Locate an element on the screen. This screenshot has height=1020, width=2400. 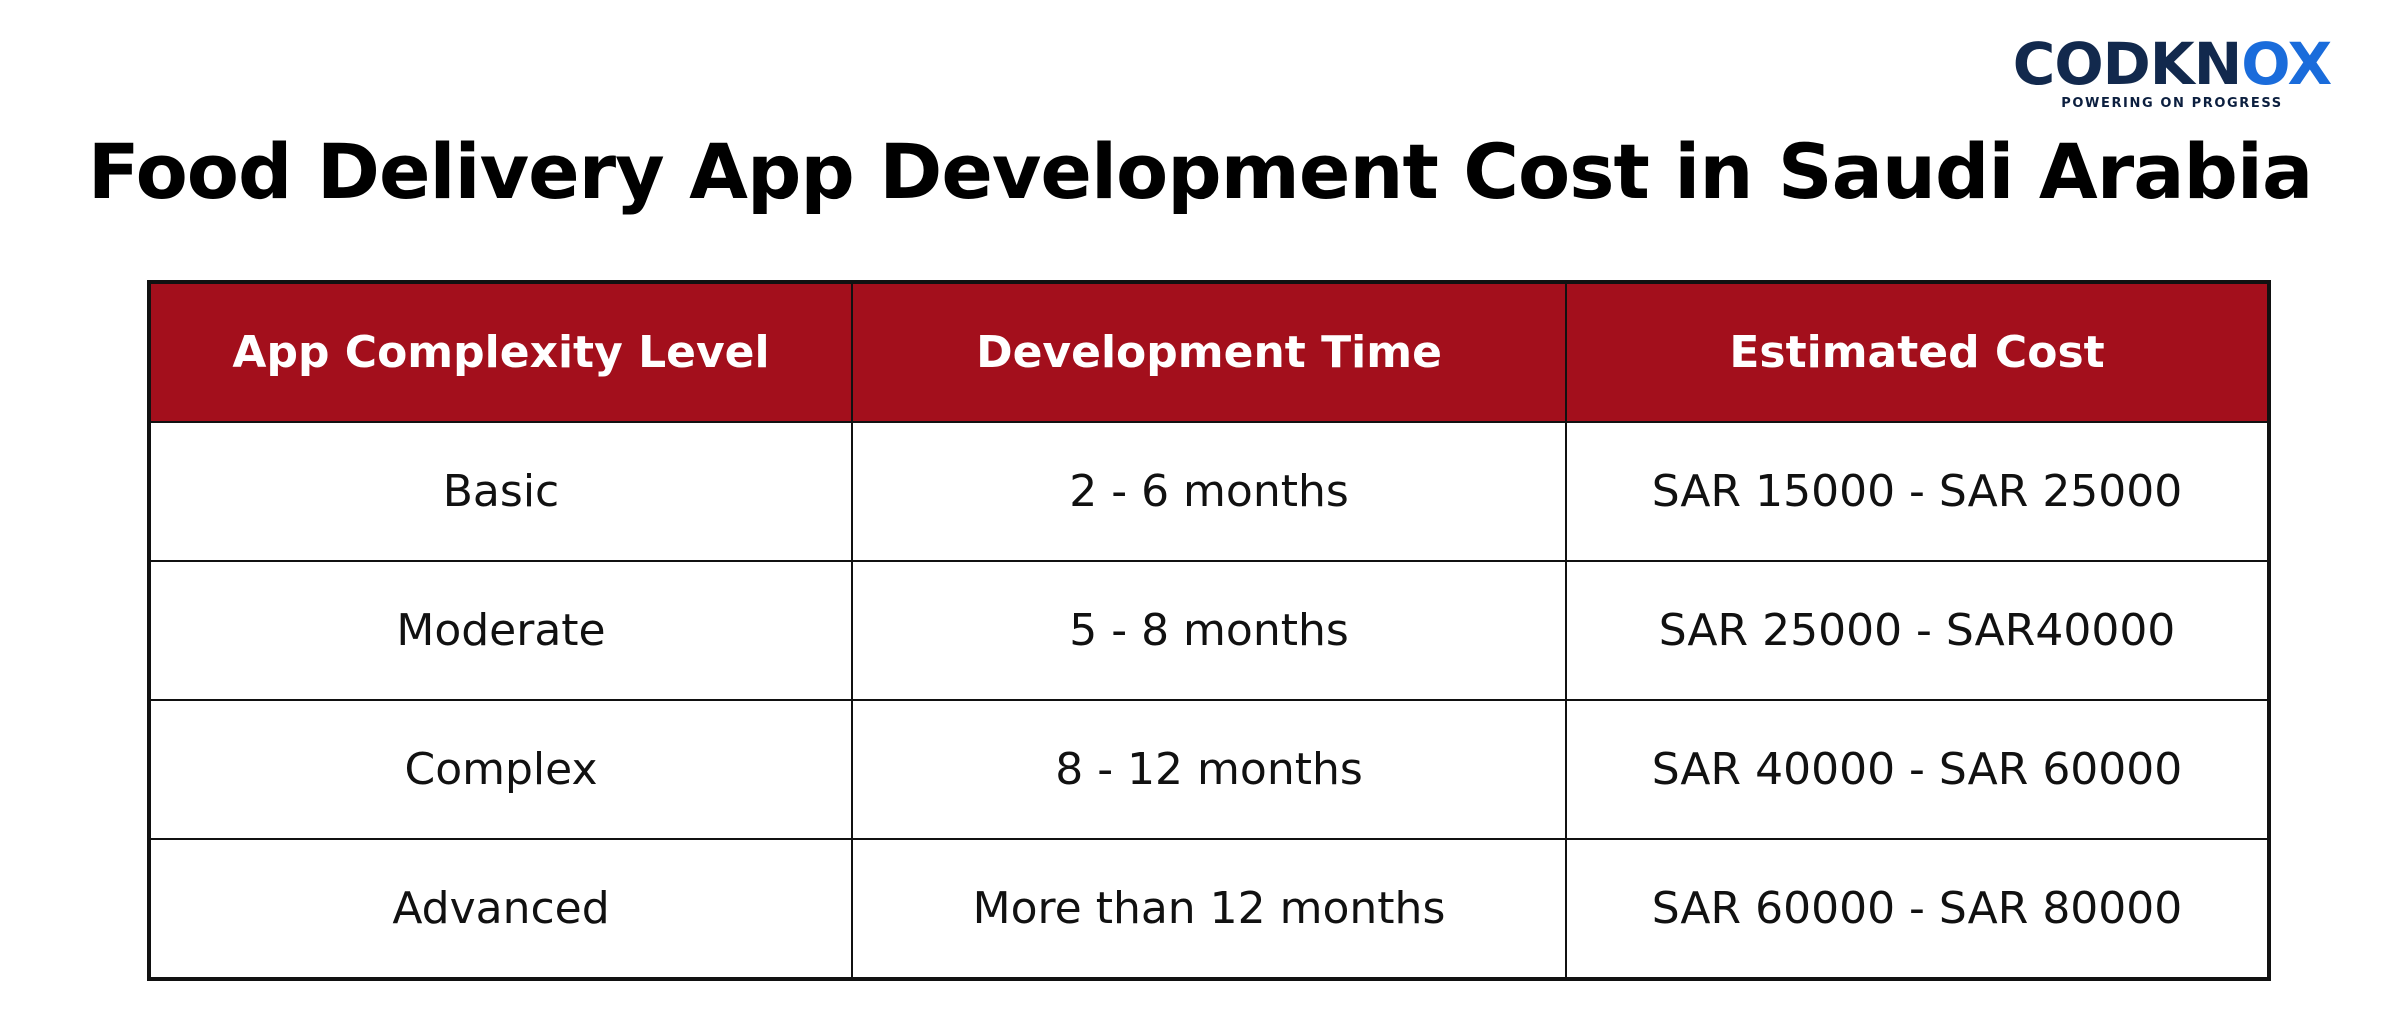
cell-estimated-cost: SAR 25000 - SAR40000 is located at coordinates (1917, 630).